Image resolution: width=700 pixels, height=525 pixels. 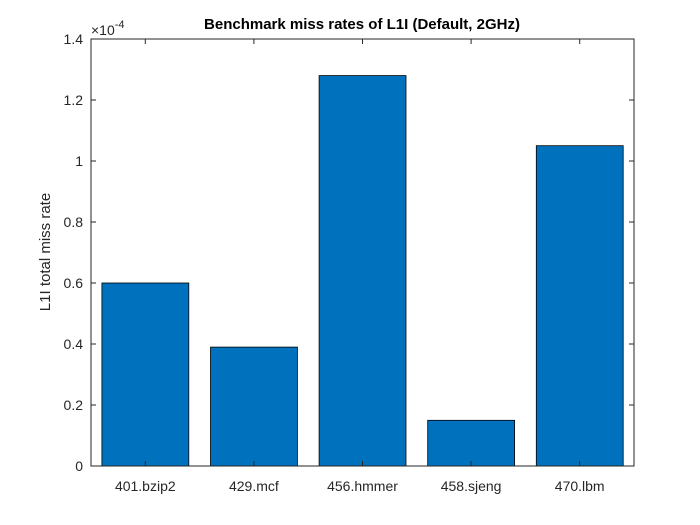 What do you see at coordinates (79, 161) in the screenshot?
I see `y-tick-label: 1` at bounding box center [79, 161].